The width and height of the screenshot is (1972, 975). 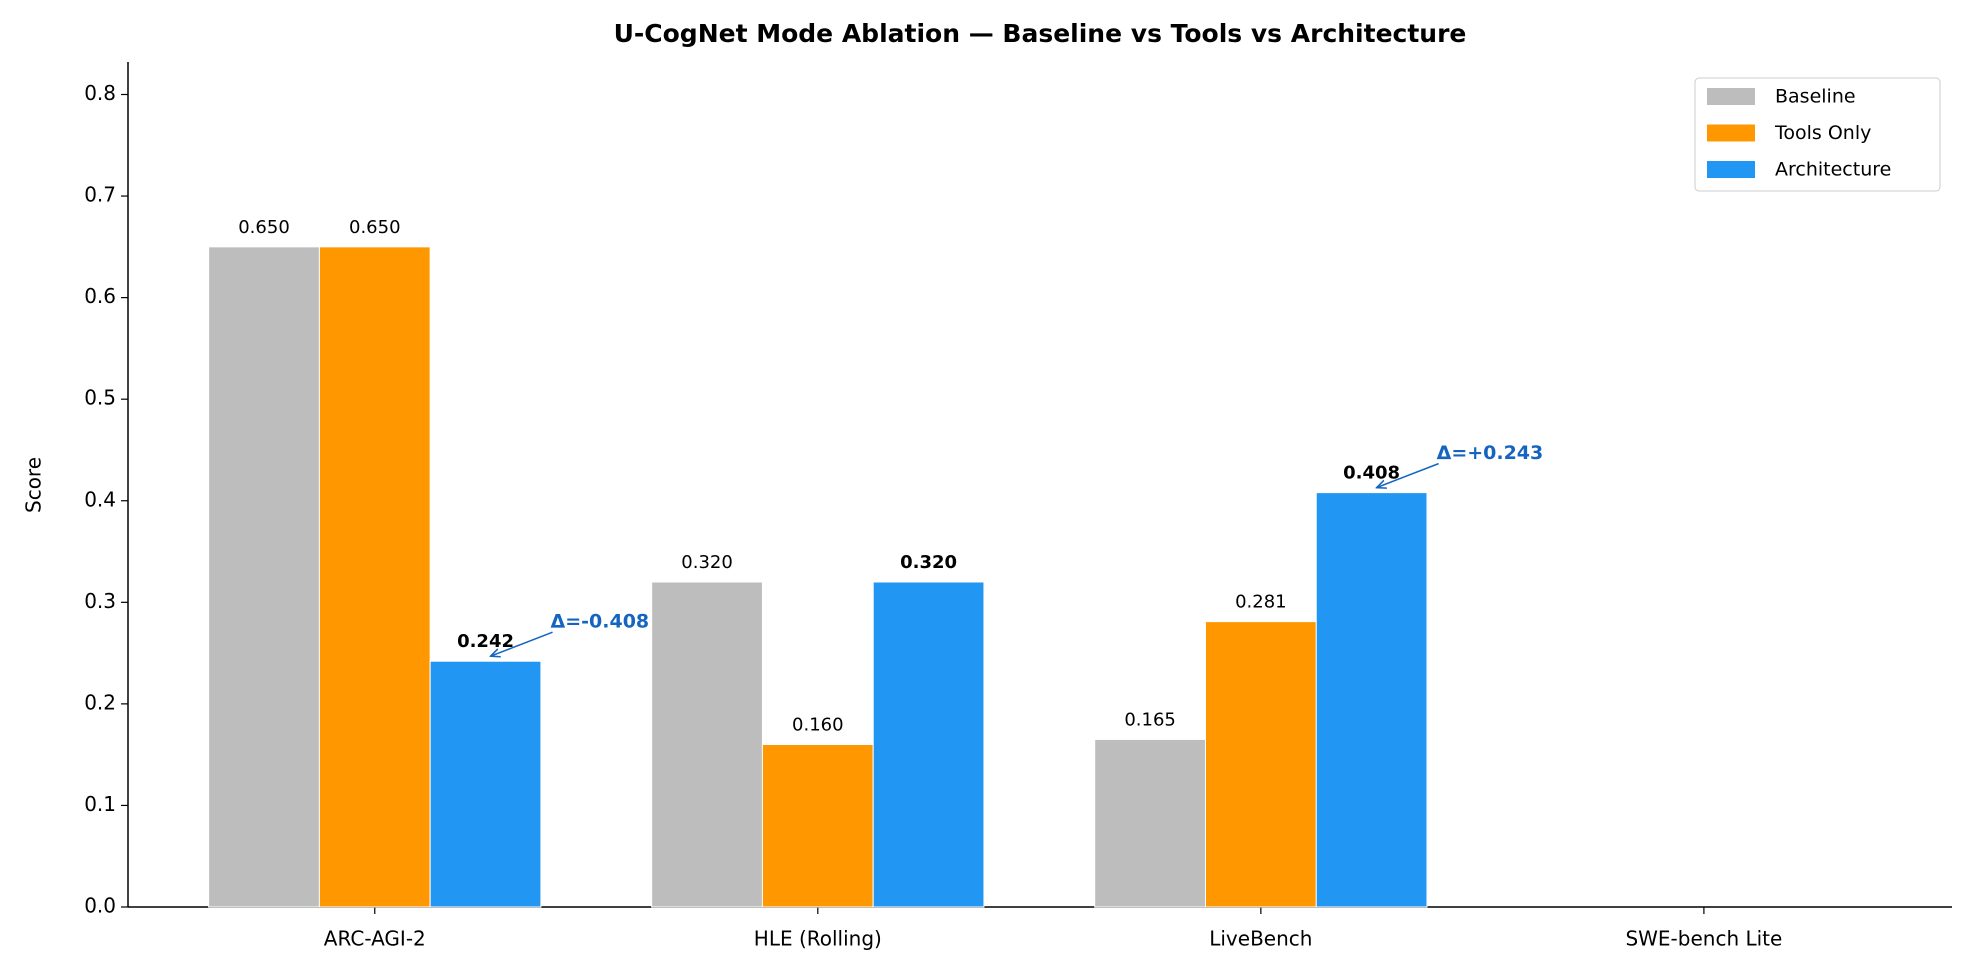 What do you see at coordinates (1150, 719) in the screenshot?
I see `value-label: 0.165` at bounding box center [1150, 719].